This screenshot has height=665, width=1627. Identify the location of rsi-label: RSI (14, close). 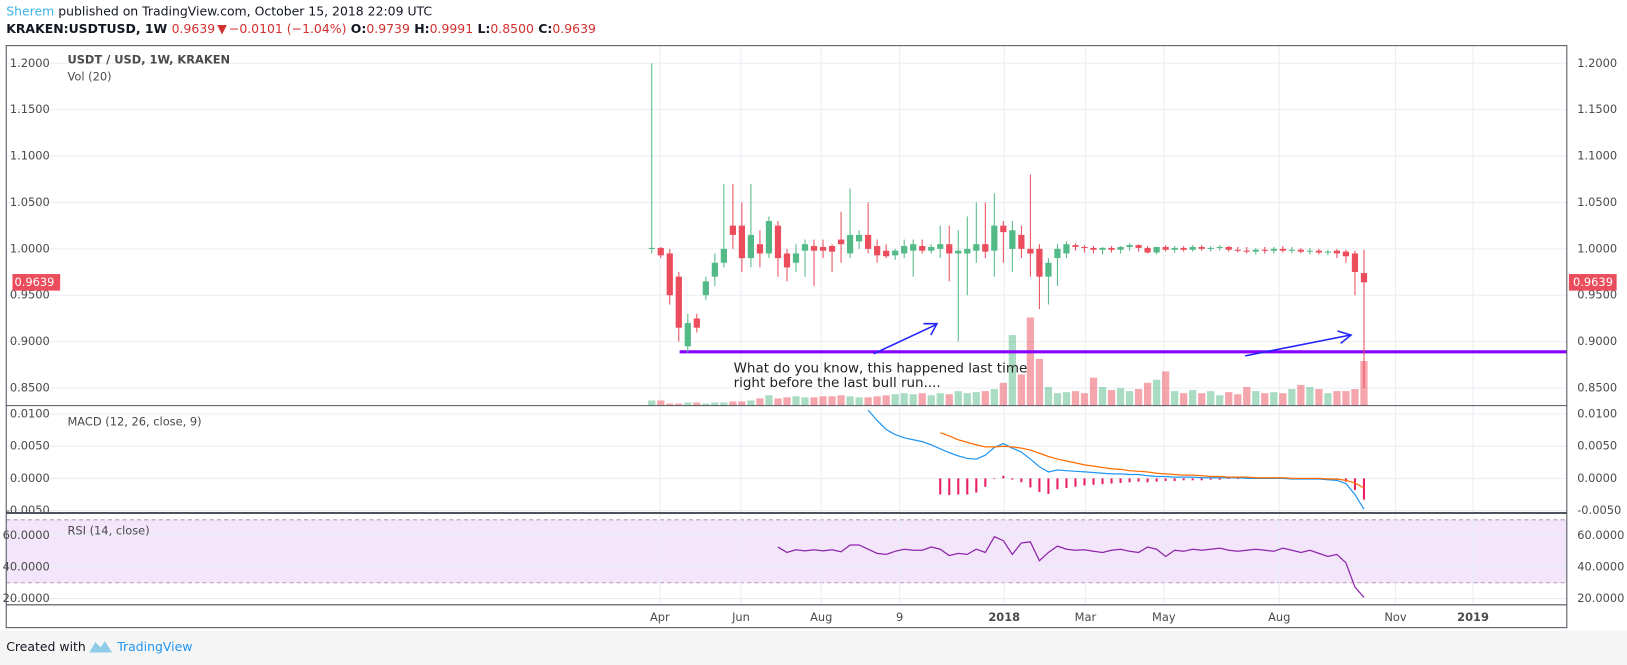
(108, 531).